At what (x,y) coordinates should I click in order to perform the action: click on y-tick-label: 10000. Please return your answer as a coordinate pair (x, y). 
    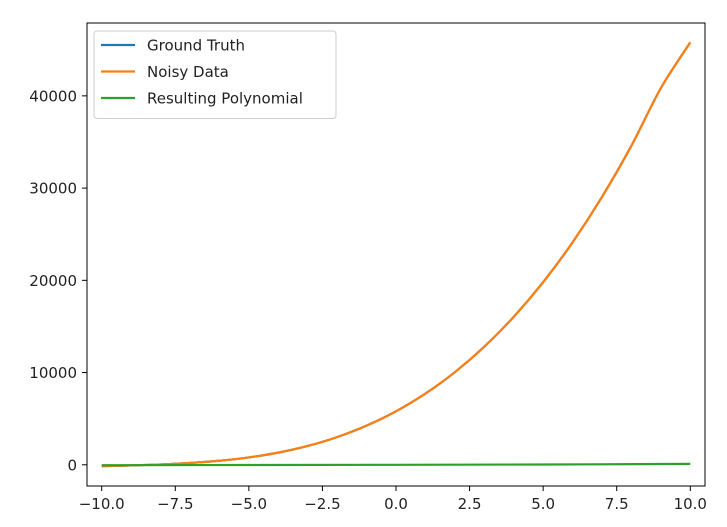
    Looking at the image, I should click on (53, 373).